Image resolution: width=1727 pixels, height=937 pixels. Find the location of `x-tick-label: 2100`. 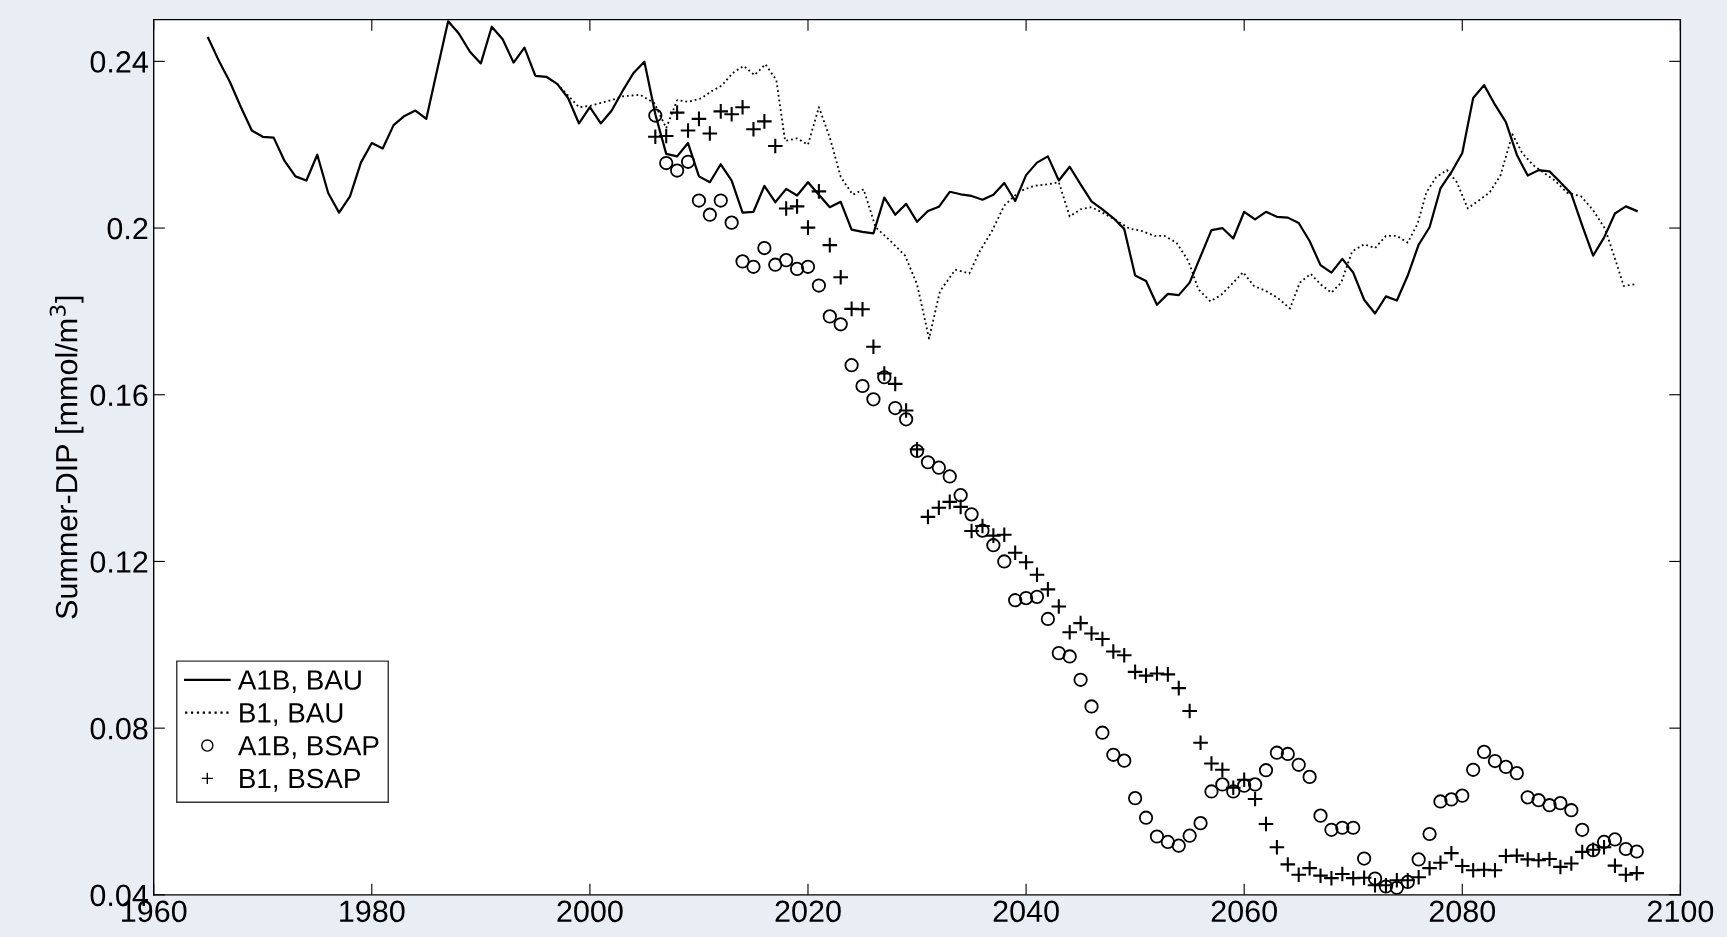

x-tick-label: 2100 is located at coordinates (1680, 911).